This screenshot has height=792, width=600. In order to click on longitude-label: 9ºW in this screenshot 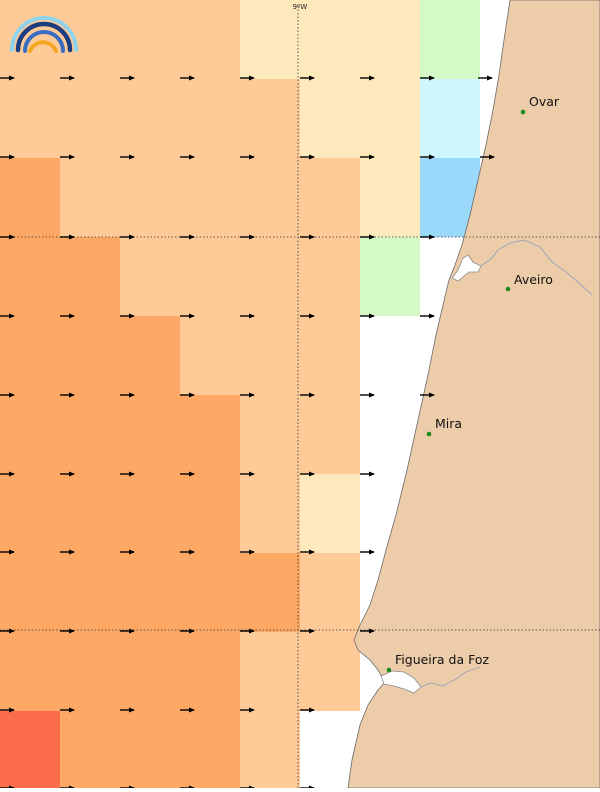, I will do `click(300, 7)`.